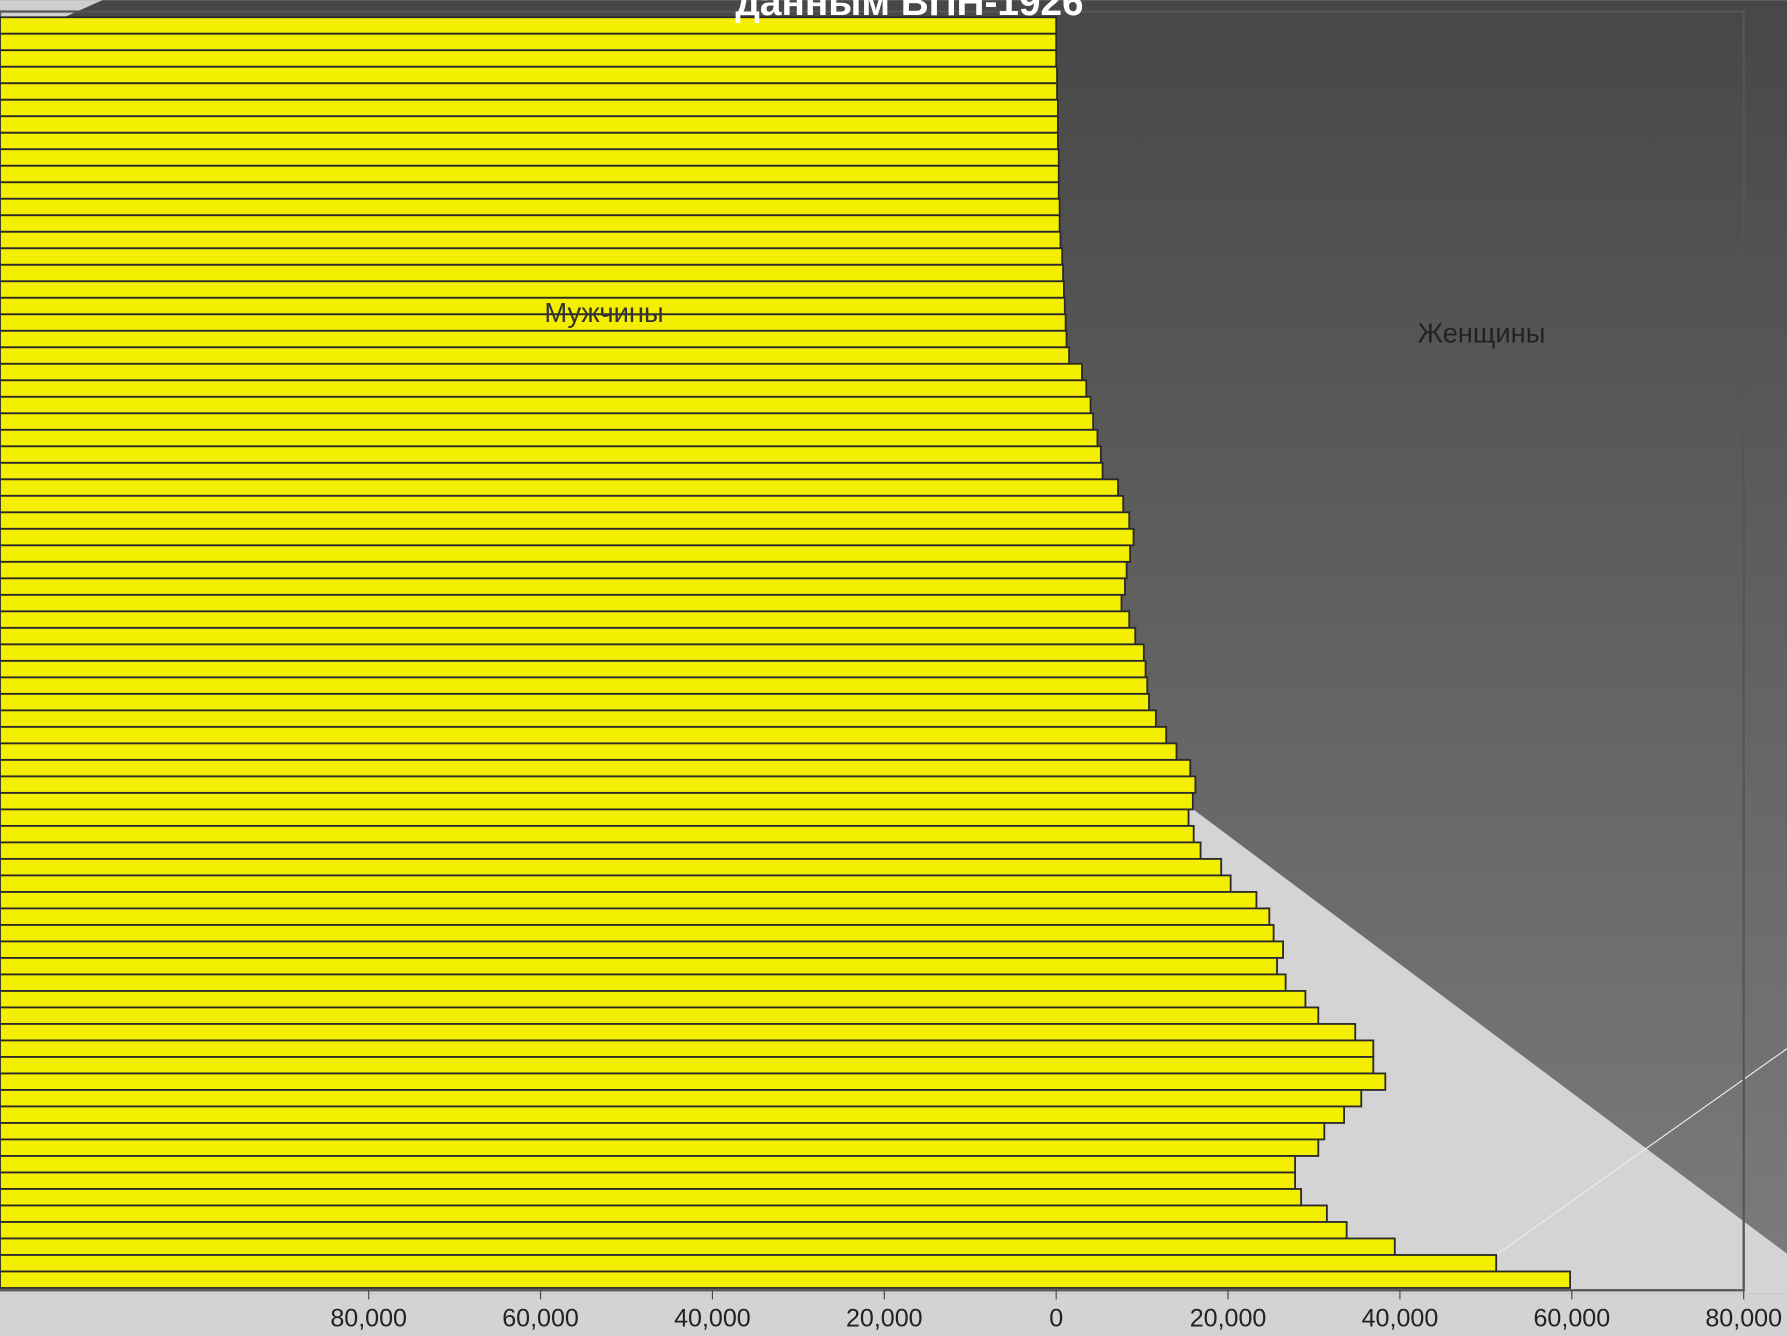 This screenshot has width=1787, height=1336. What do you see at coordinates (1482, 332) in the screenshot?
I see `annotation: Женщины` at bounding box center [1482, 332].